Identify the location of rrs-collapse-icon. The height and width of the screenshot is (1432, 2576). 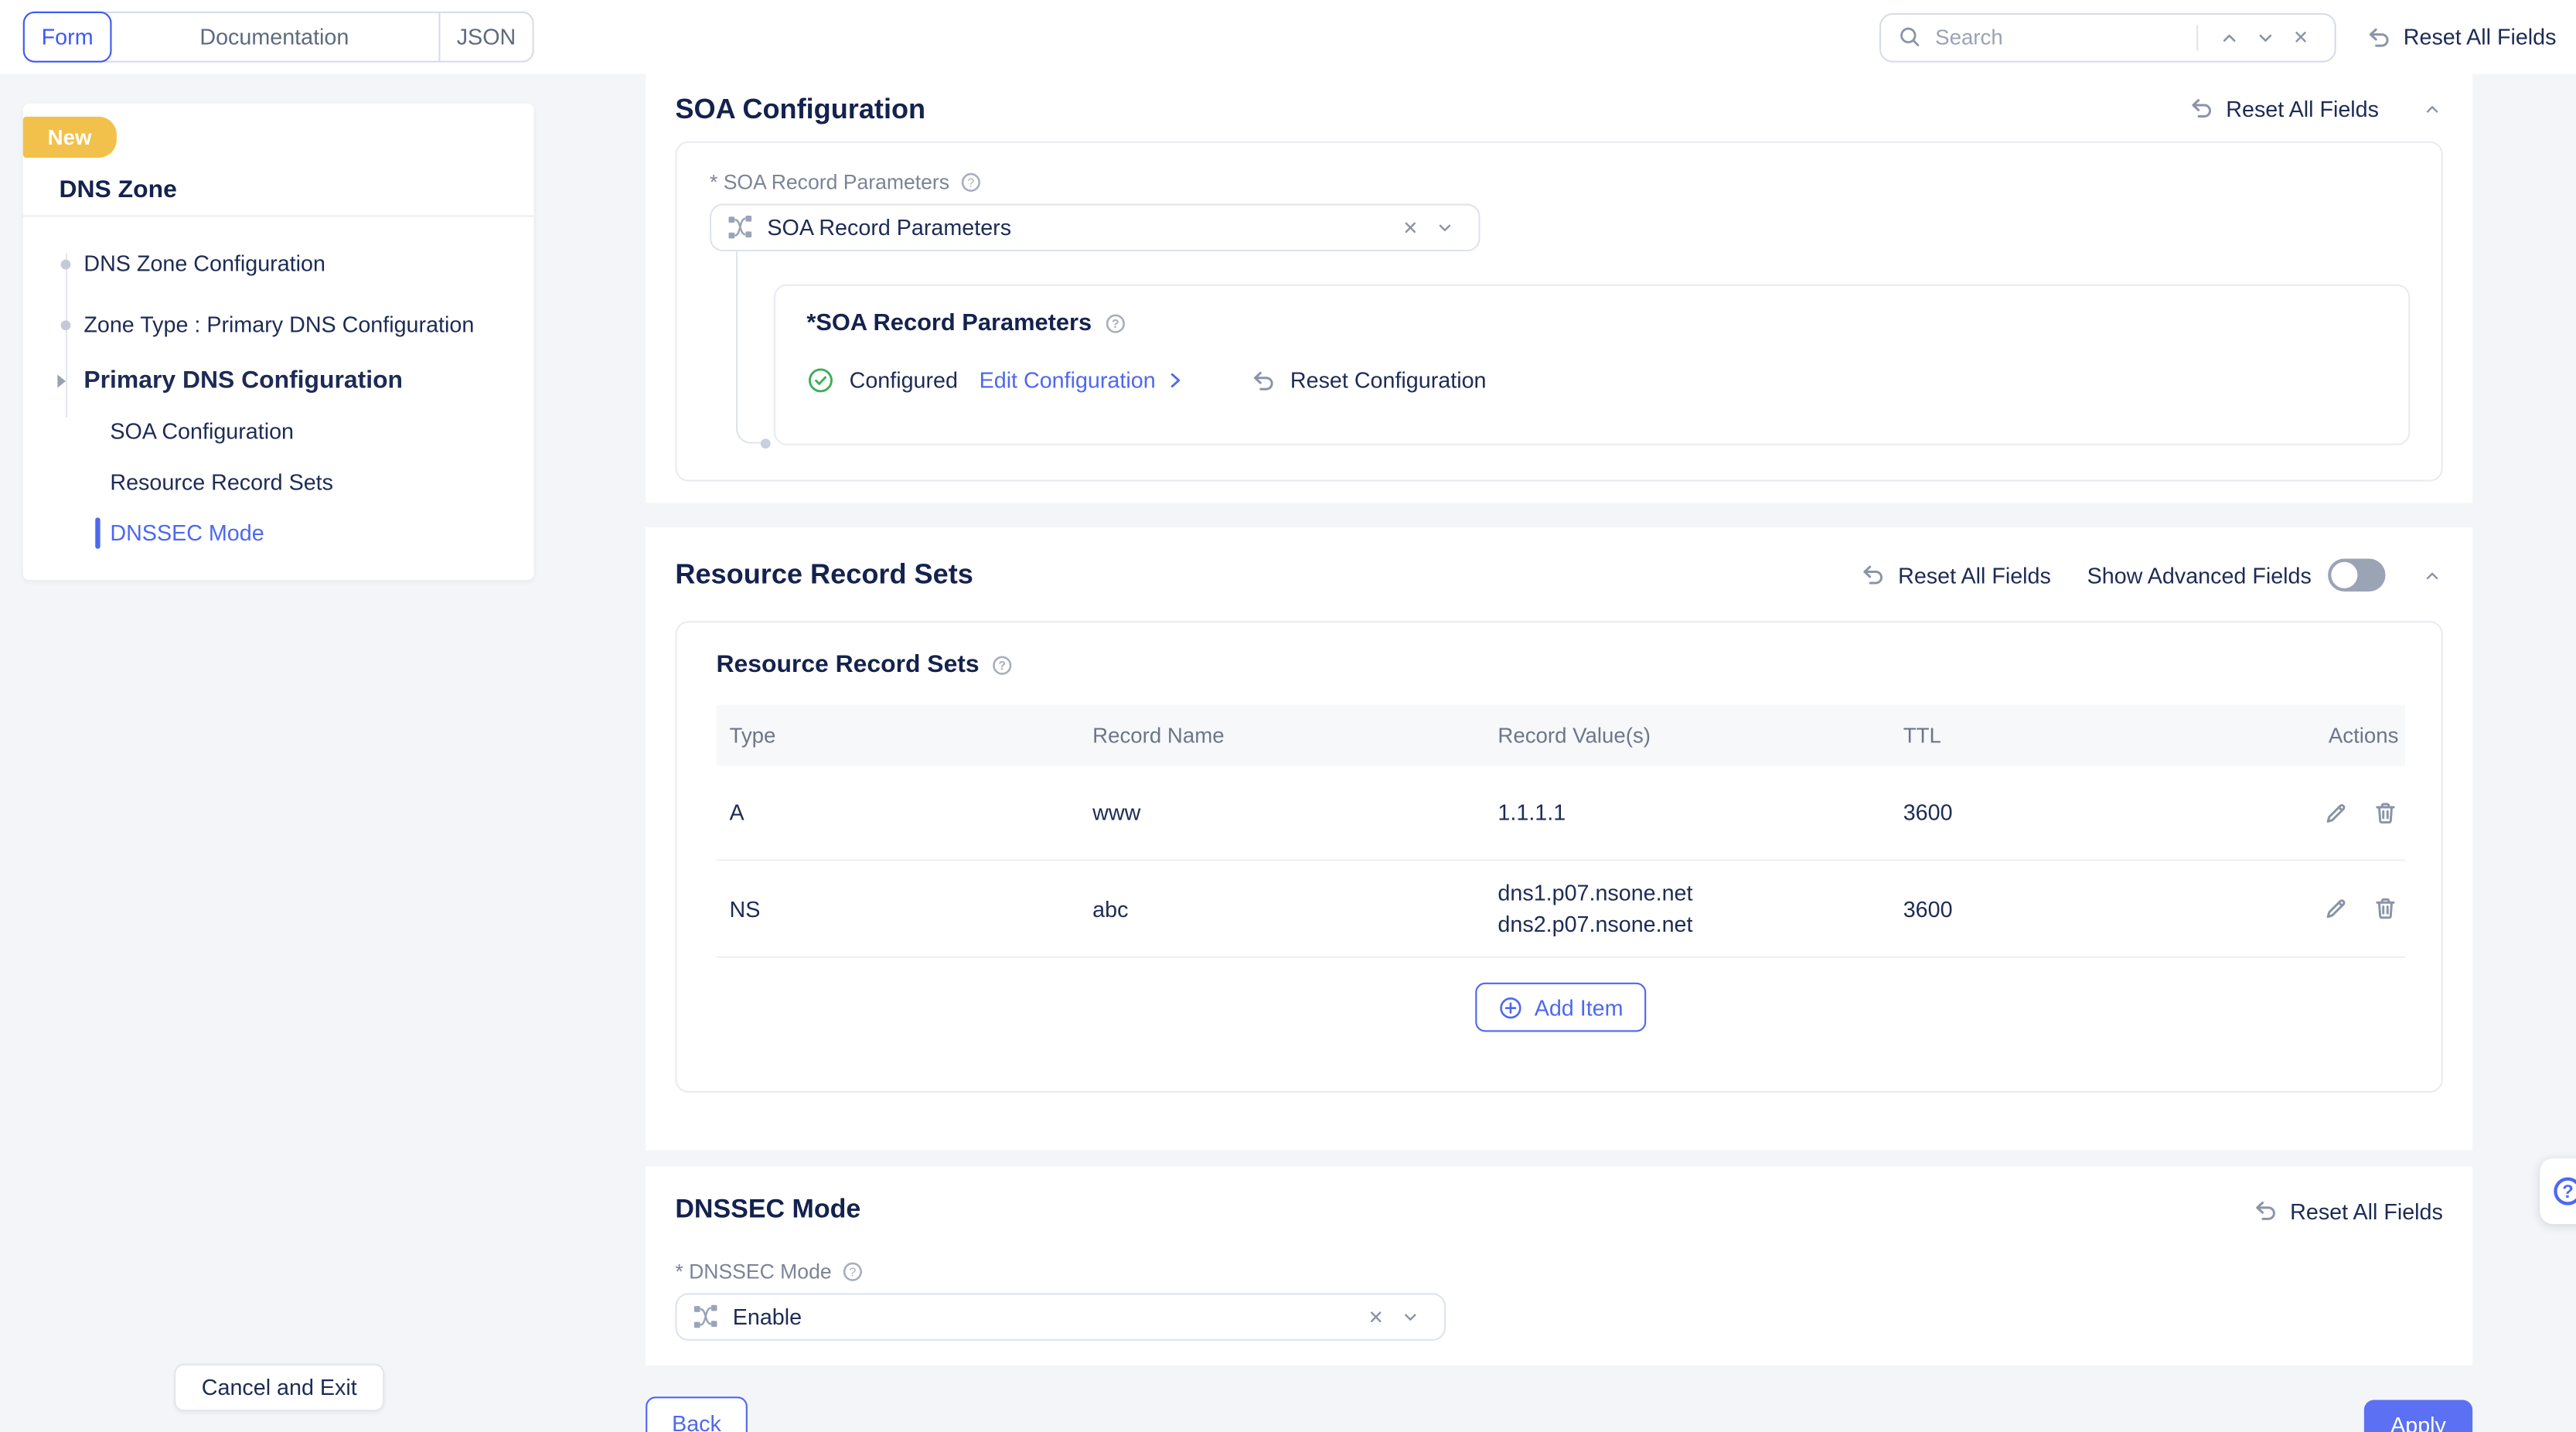
(2432, 575).